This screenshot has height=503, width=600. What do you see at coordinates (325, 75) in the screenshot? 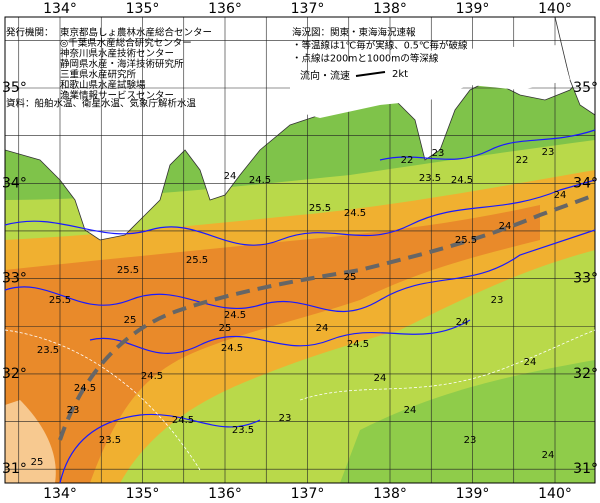
I see `current-label: 流向・流速` at bounding box center [325, 75].